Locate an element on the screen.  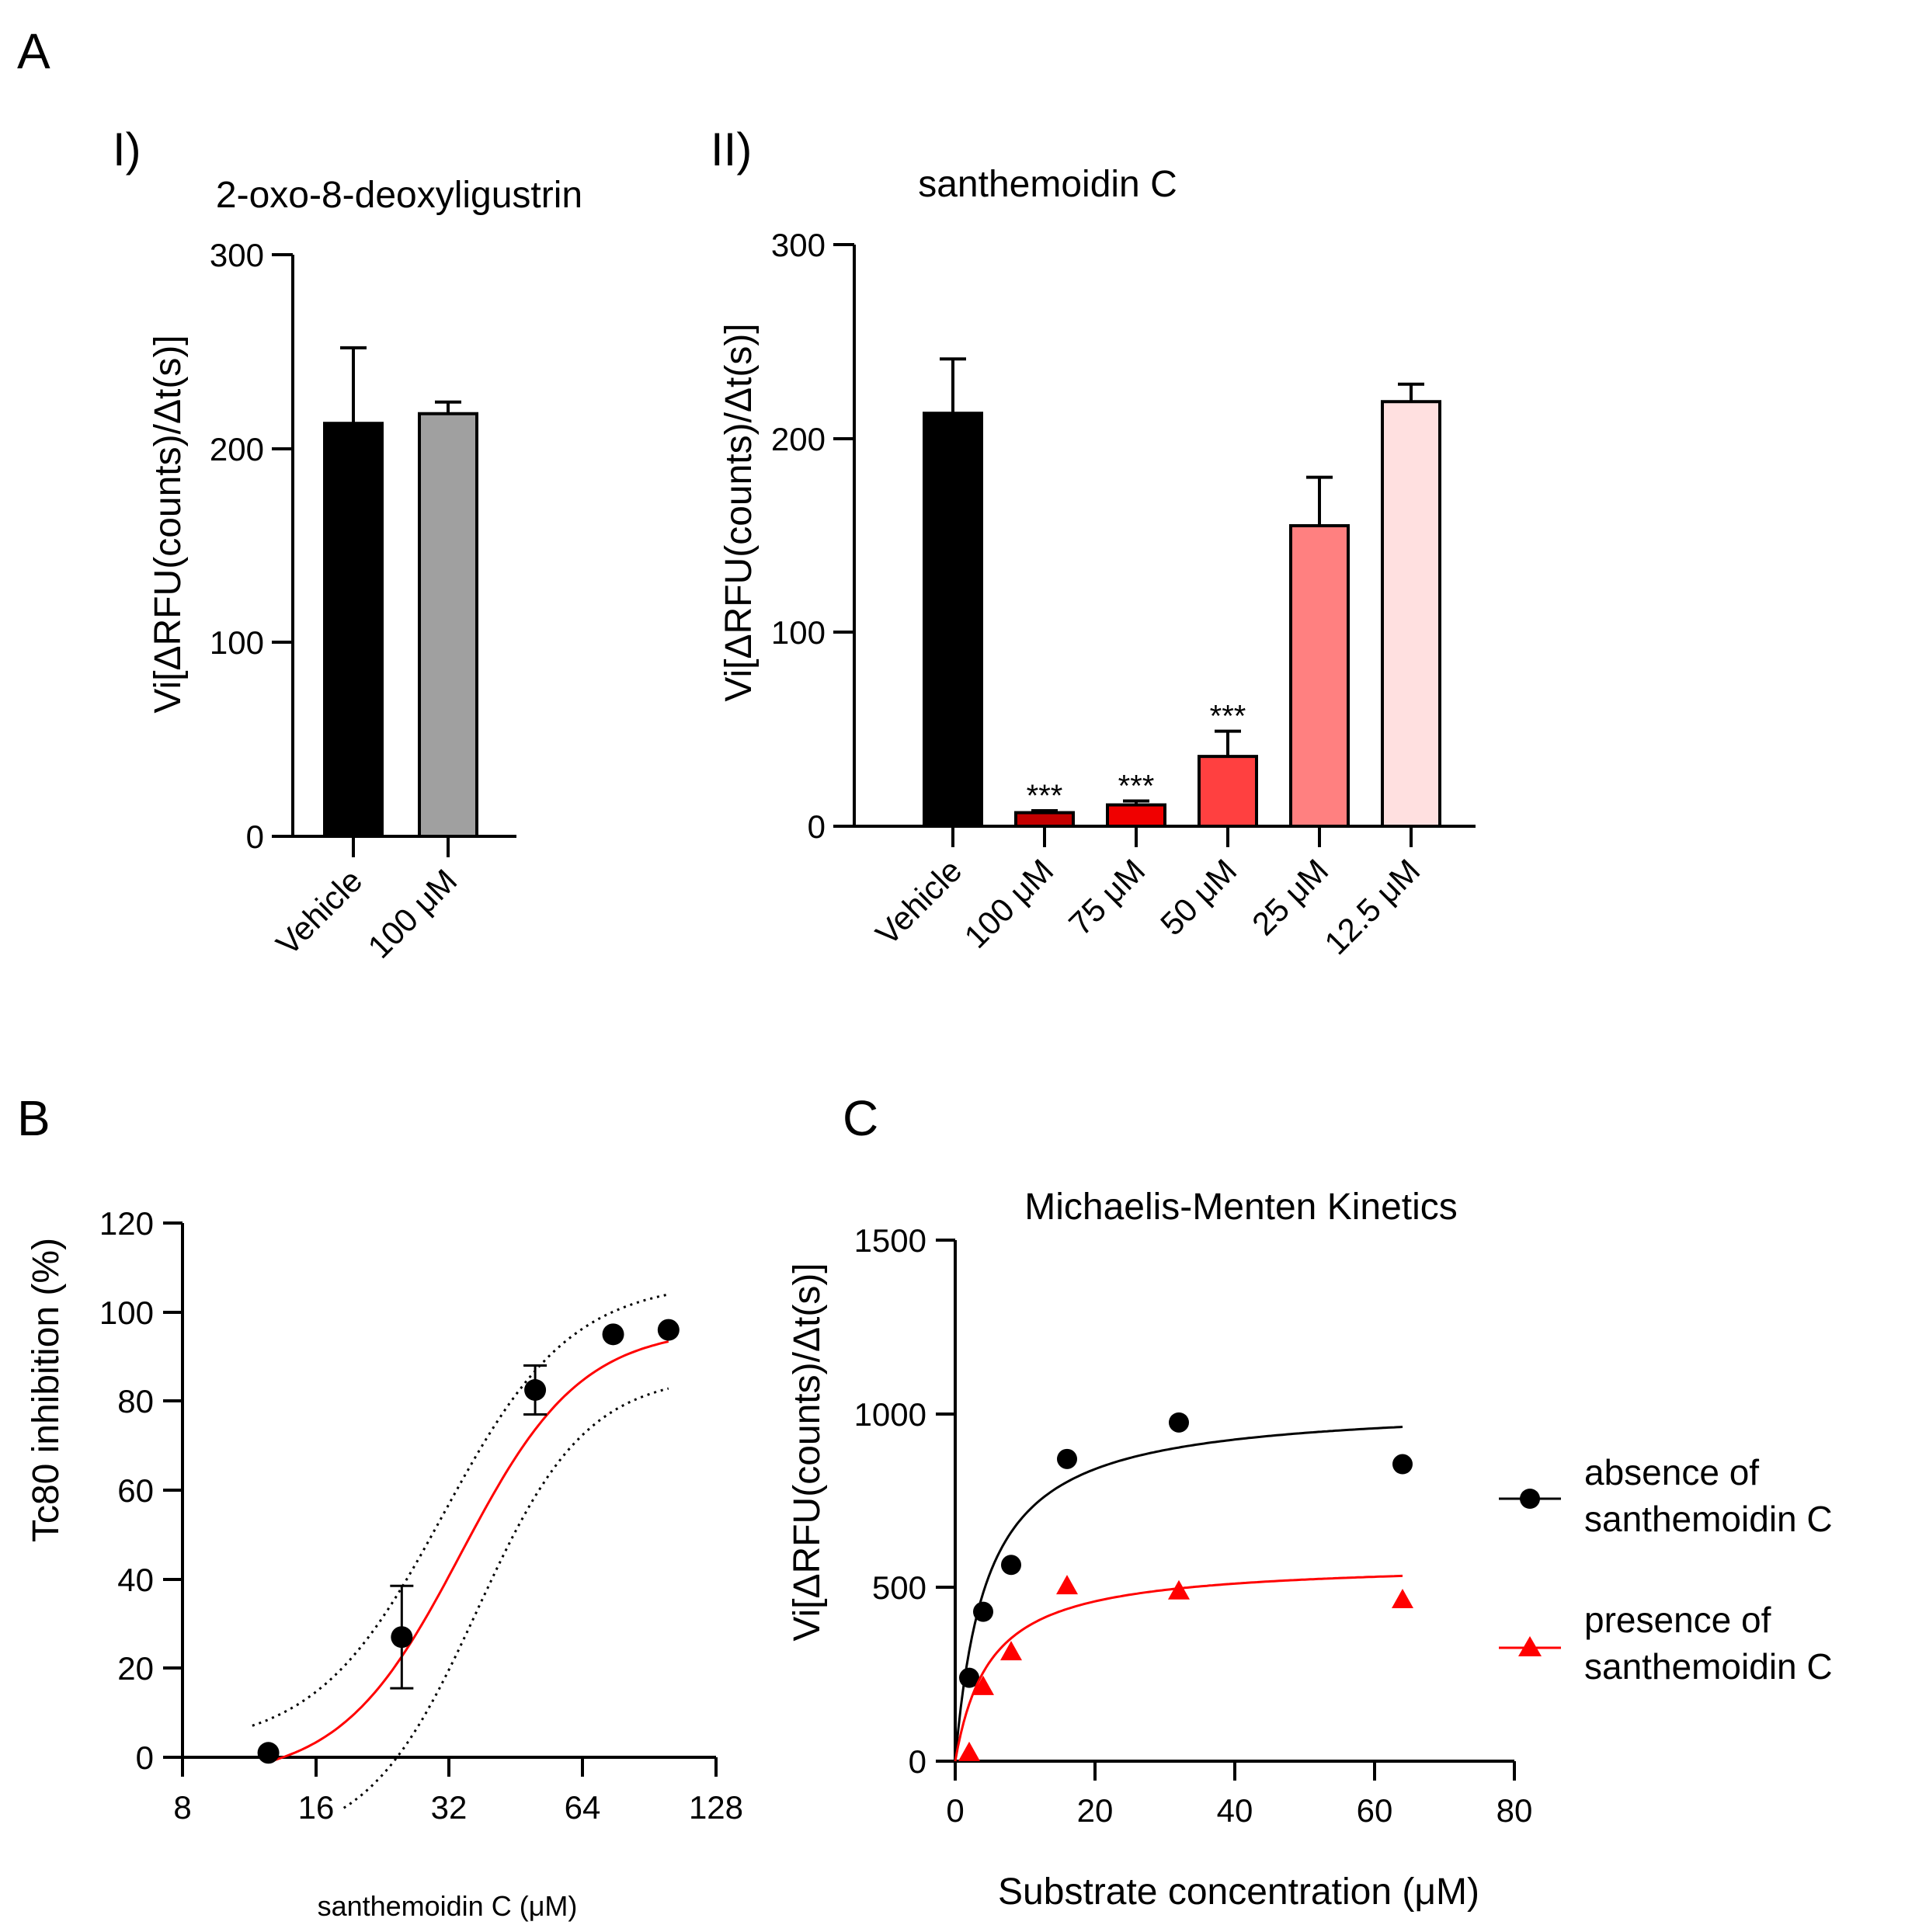
ci-upper-curve is located at coordinates (461, 1510).